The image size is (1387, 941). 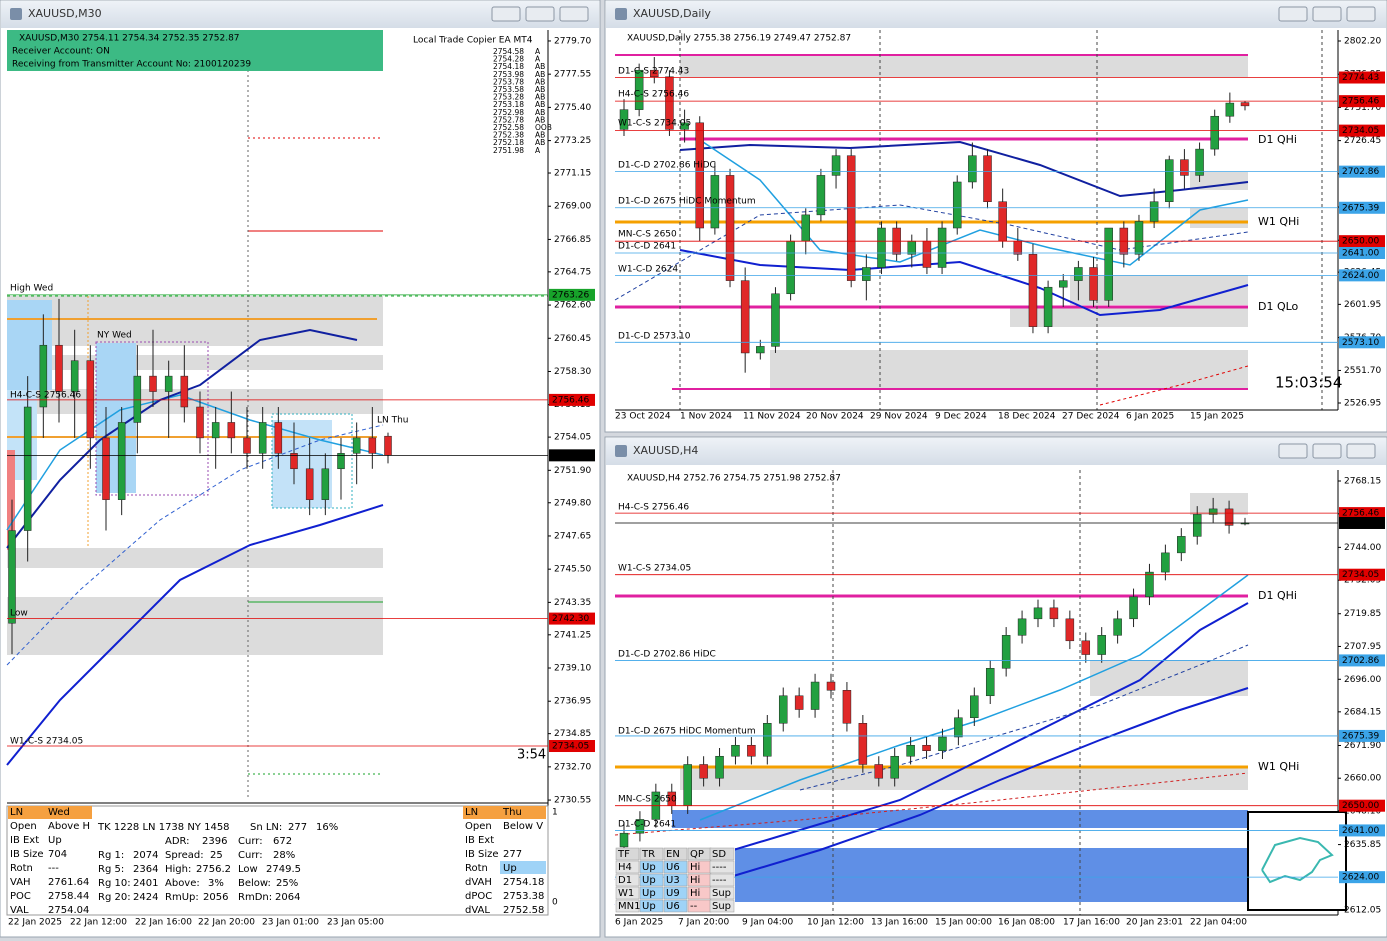 I want to click on stat: 2424, so click(x=145, y=897).